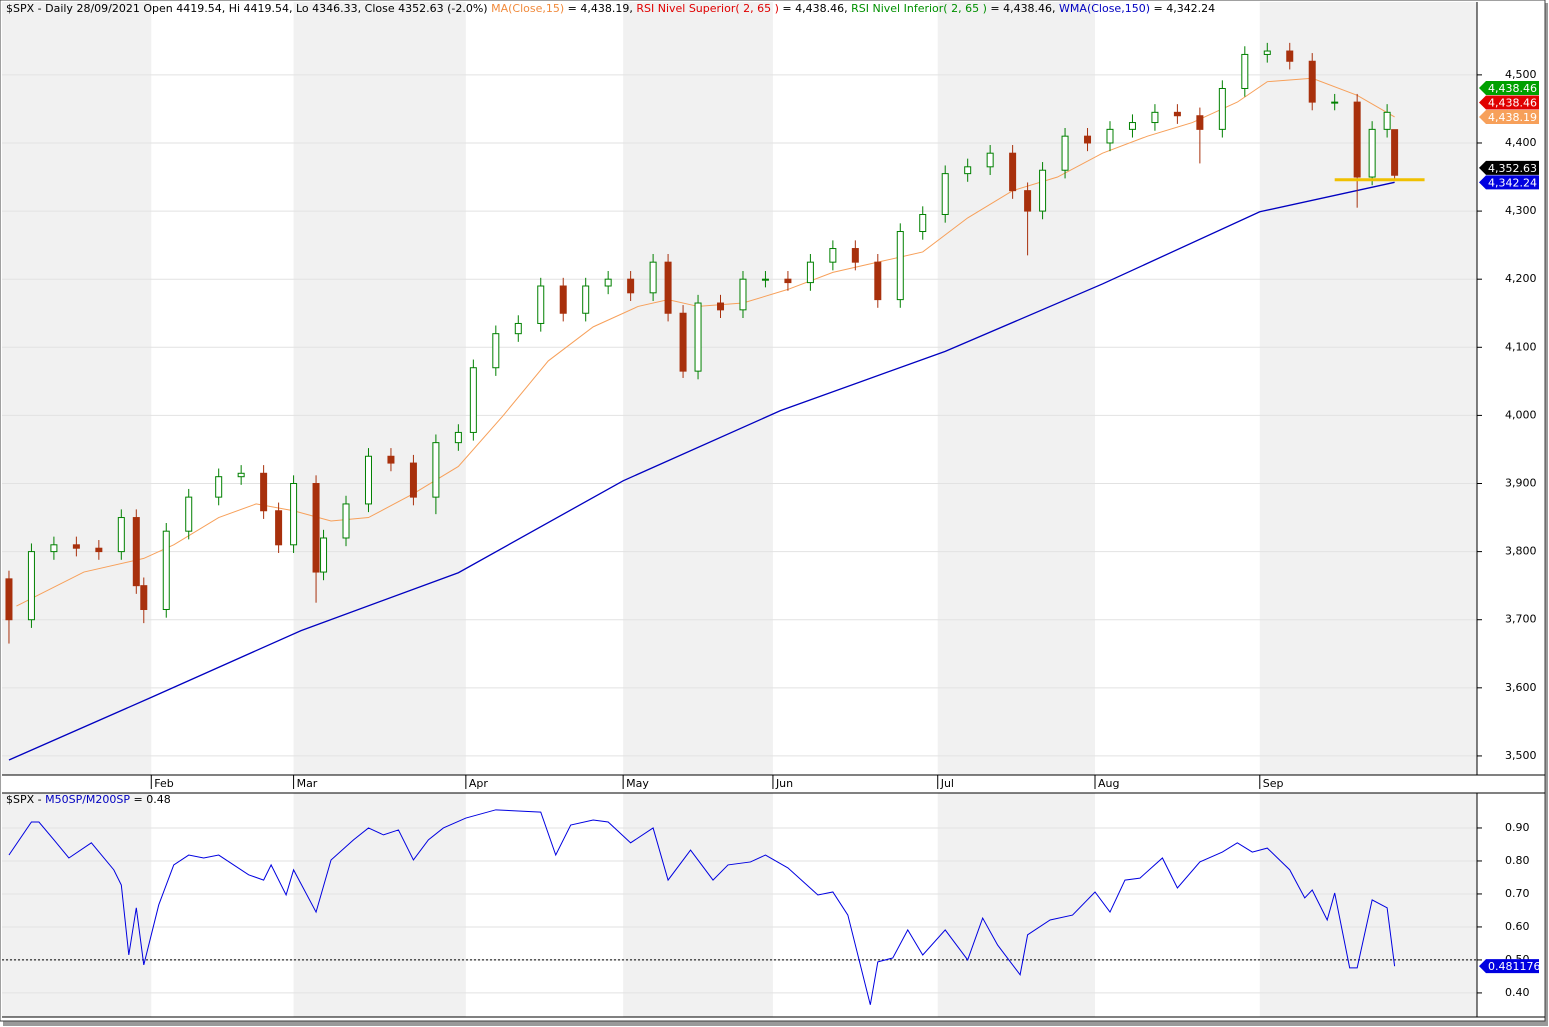  I want to click on value-flag-label: 4,342.24, so click(1512, 182).